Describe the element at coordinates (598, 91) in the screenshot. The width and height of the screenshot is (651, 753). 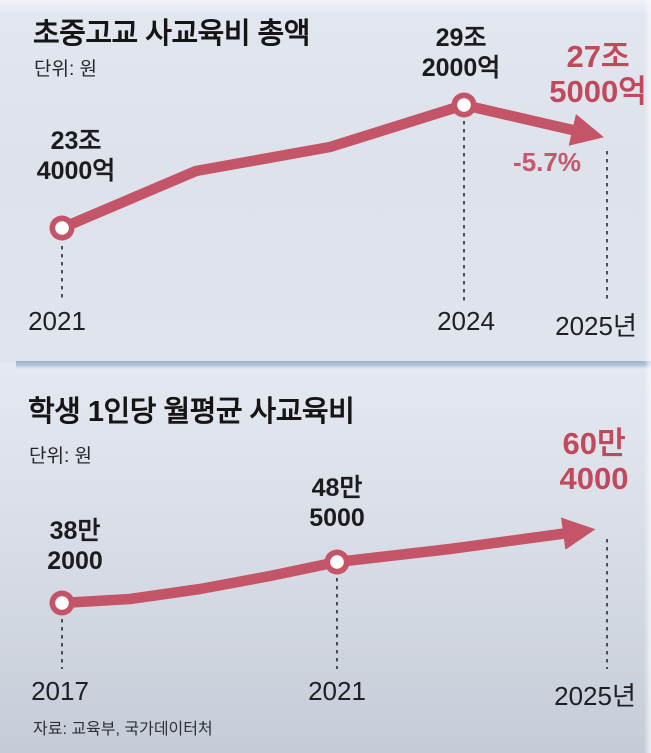
I see `value-2025-line2: 5000억` at that location.